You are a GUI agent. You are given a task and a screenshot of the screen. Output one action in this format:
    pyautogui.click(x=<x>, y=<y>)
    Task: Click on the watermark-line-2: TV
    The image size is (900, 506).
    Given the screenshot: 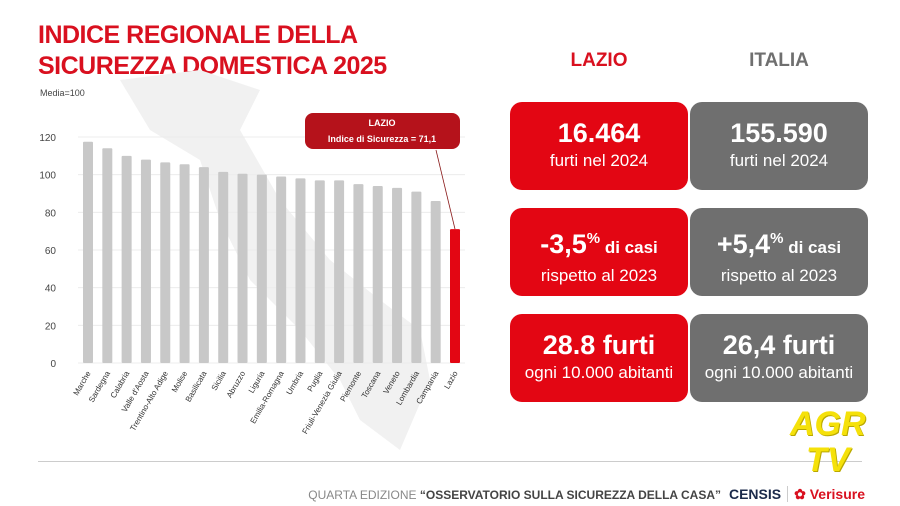 What is the action you would take?
    pyautogui.click(x=828, y=460)
    